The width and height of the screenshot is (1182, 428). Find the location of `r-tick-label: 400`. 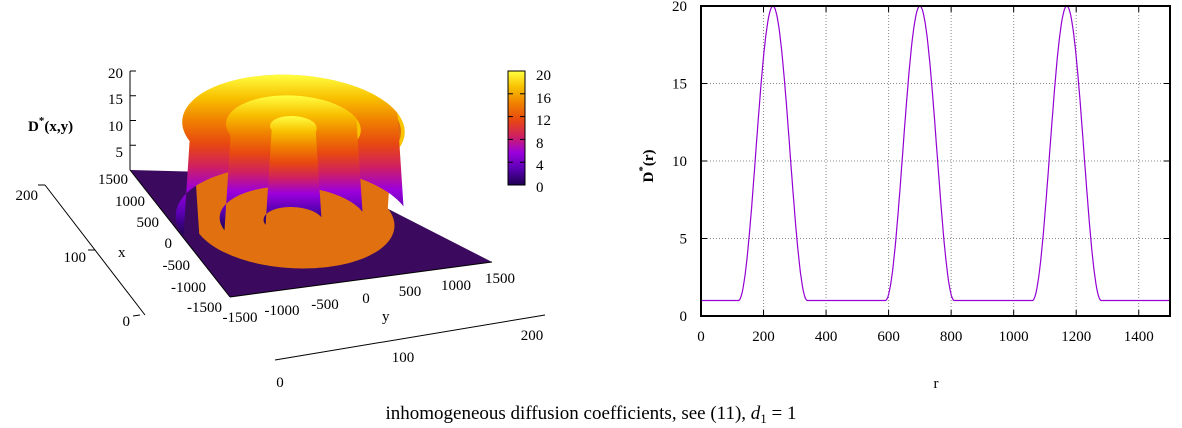

r-tick-label: 400 is located at coordinates (826, 337).